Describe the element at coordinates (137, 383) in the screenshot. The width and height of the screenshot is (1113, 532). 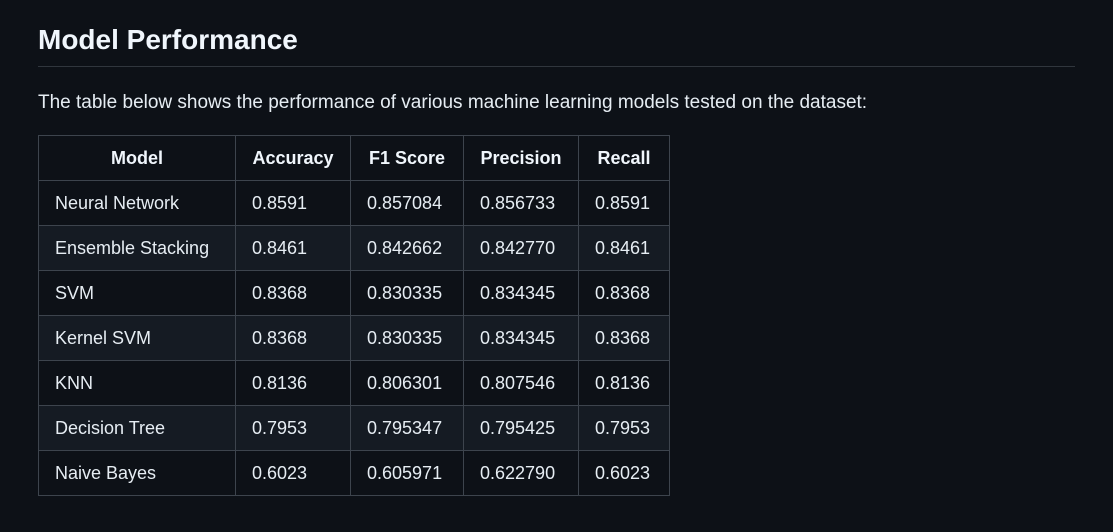
I see `cell-model: KNN` at that location.